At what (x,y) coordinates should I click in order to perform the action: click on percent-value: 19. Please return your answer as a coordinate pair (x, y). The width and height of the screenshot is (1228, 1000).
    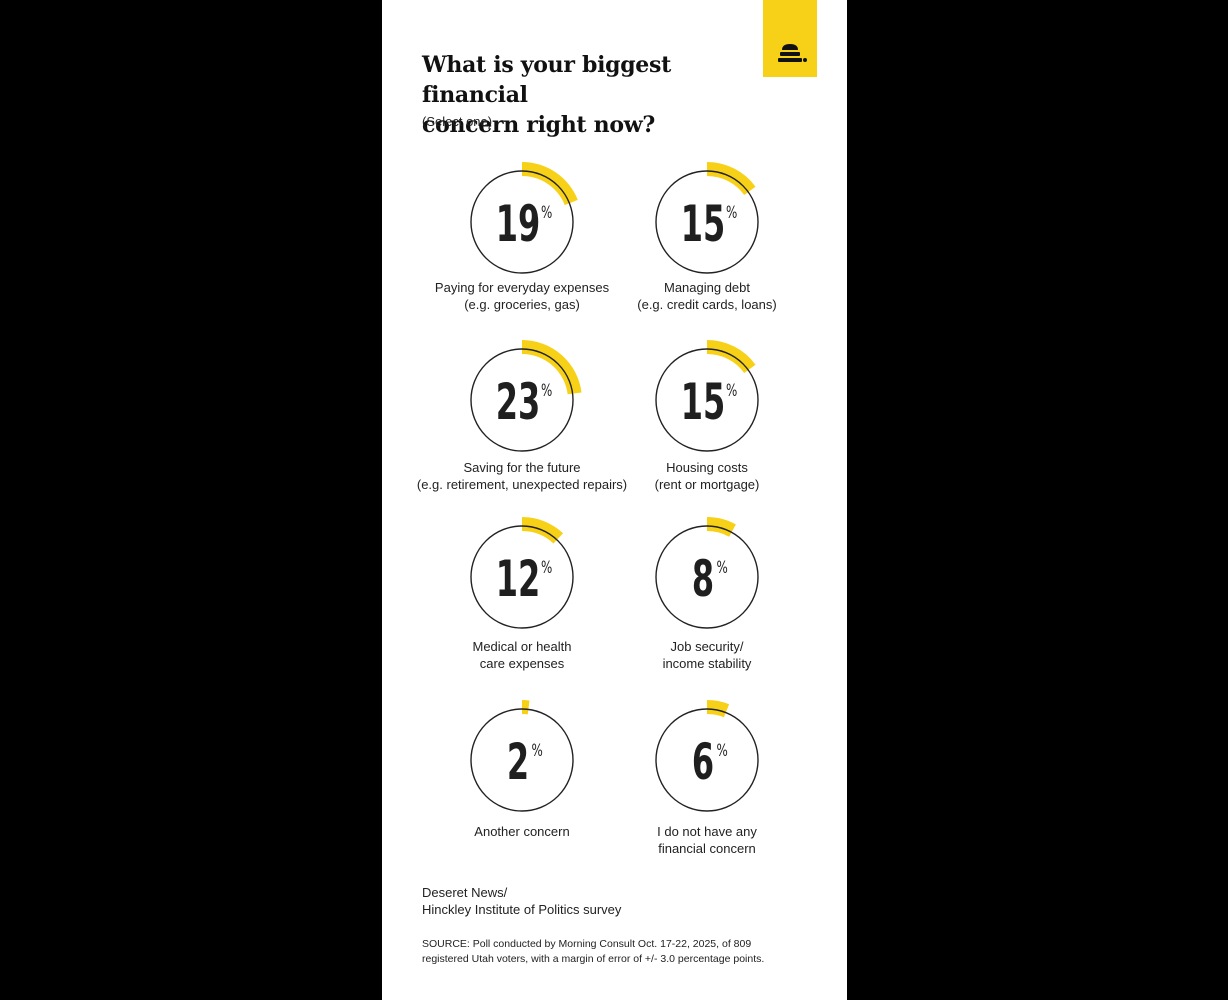
    Looking at the image, I should click on (518, 224).